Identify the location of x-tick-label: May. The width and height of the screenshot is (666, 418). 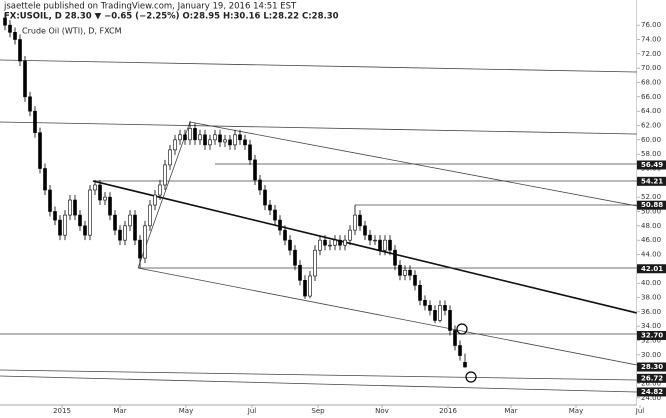
(576, 411).